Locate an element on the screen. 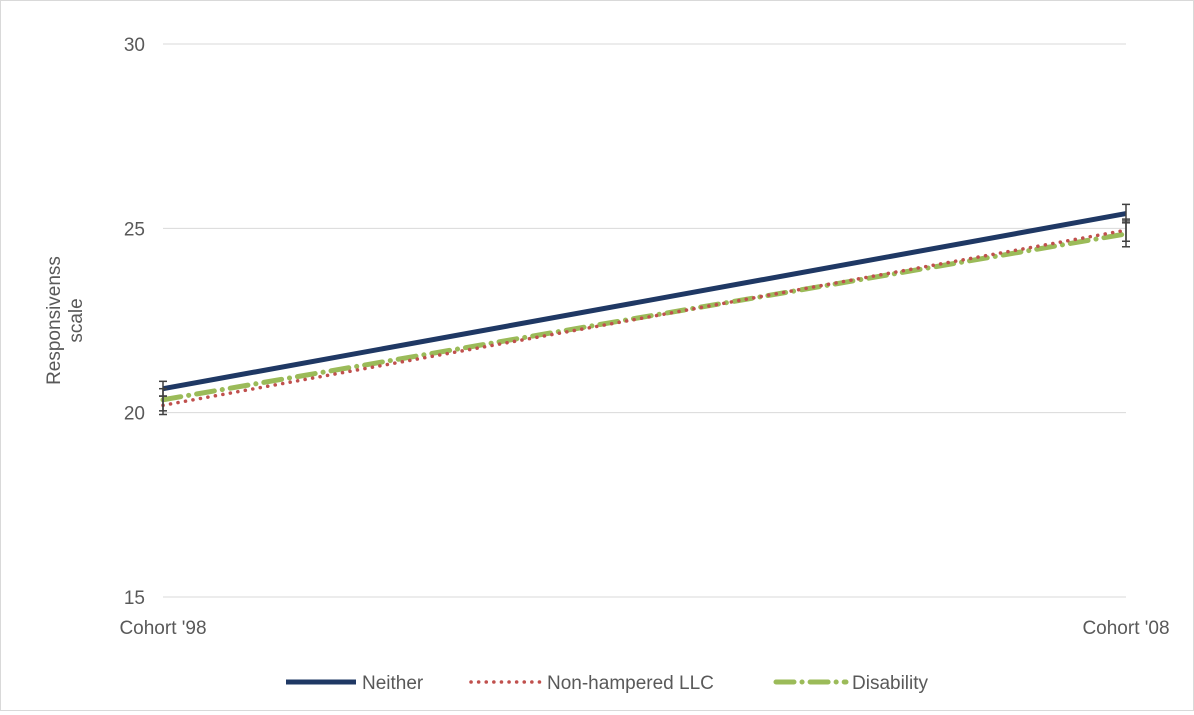  y-tick-label: 20 is located at coordinates (134, 414).